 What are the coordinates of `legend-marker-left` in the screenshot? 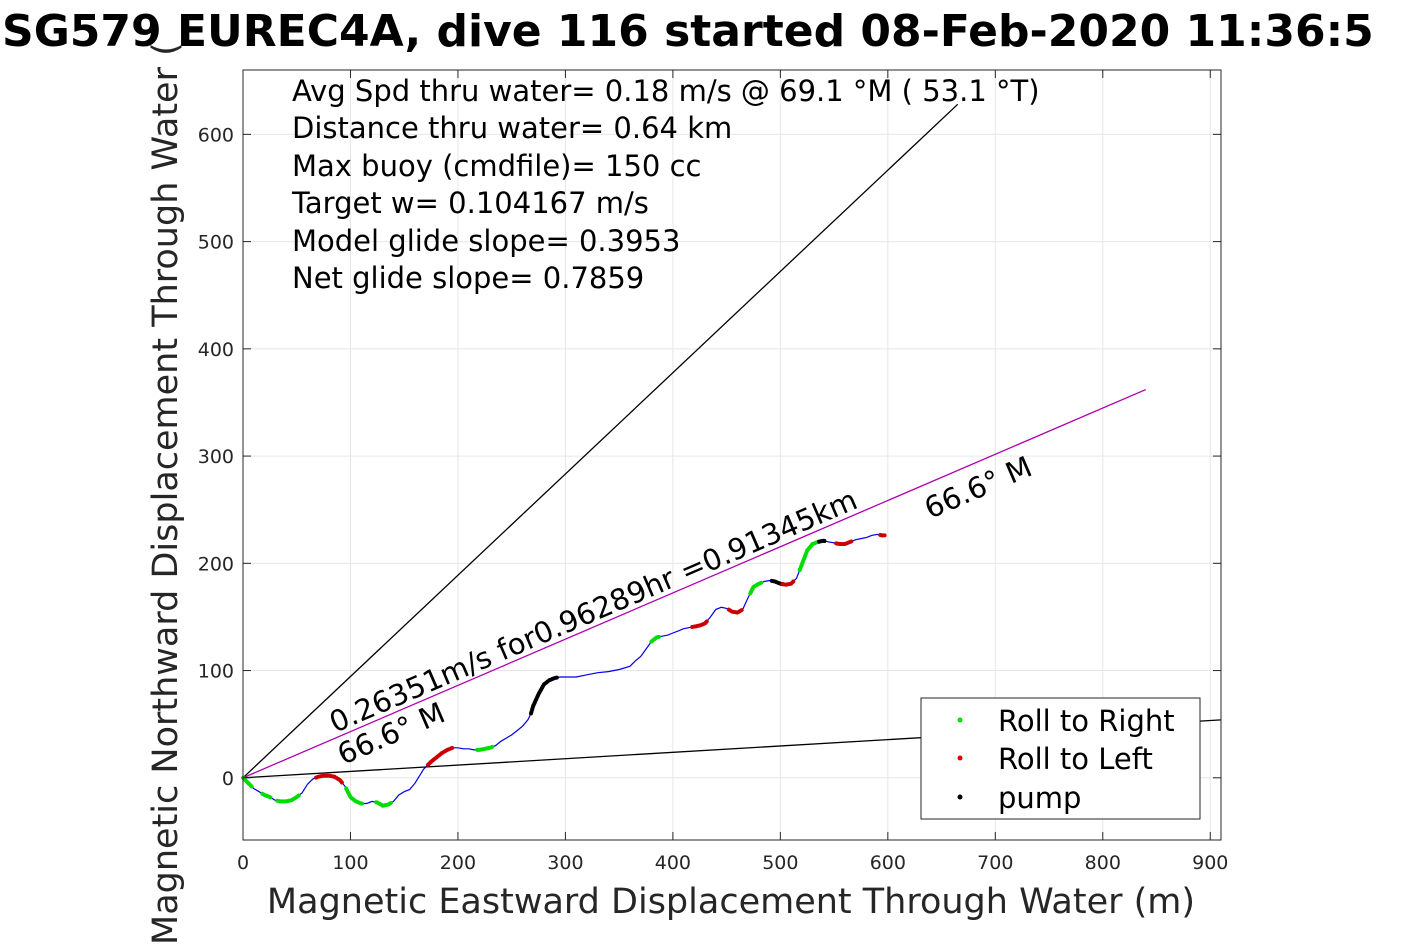 It's located at (960, 758).